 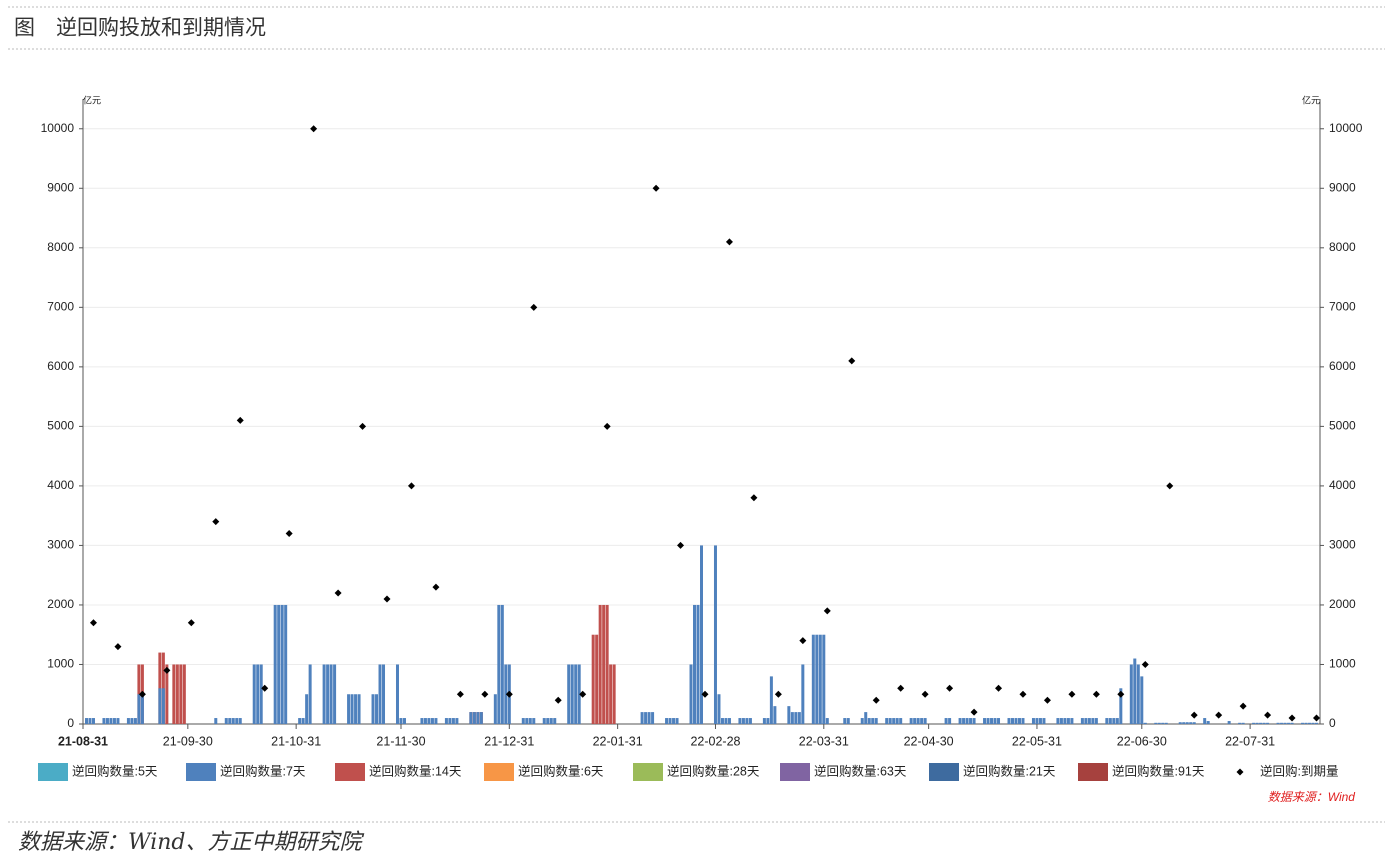 What do you see at coordinates (1312, 797) in the screenshot?
I see `source-note: 数据来源：Wind` at bounding box center [1312, 797].